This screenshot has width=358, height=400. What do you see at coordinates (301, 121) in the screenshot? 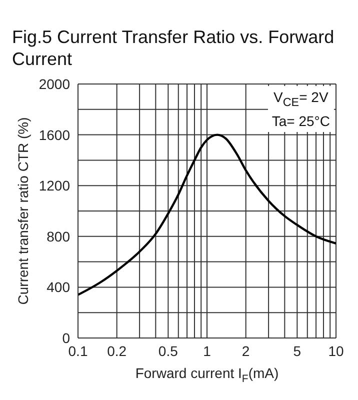
I see `annotation: Ta= 25°C` at bounding box center [301, 121].